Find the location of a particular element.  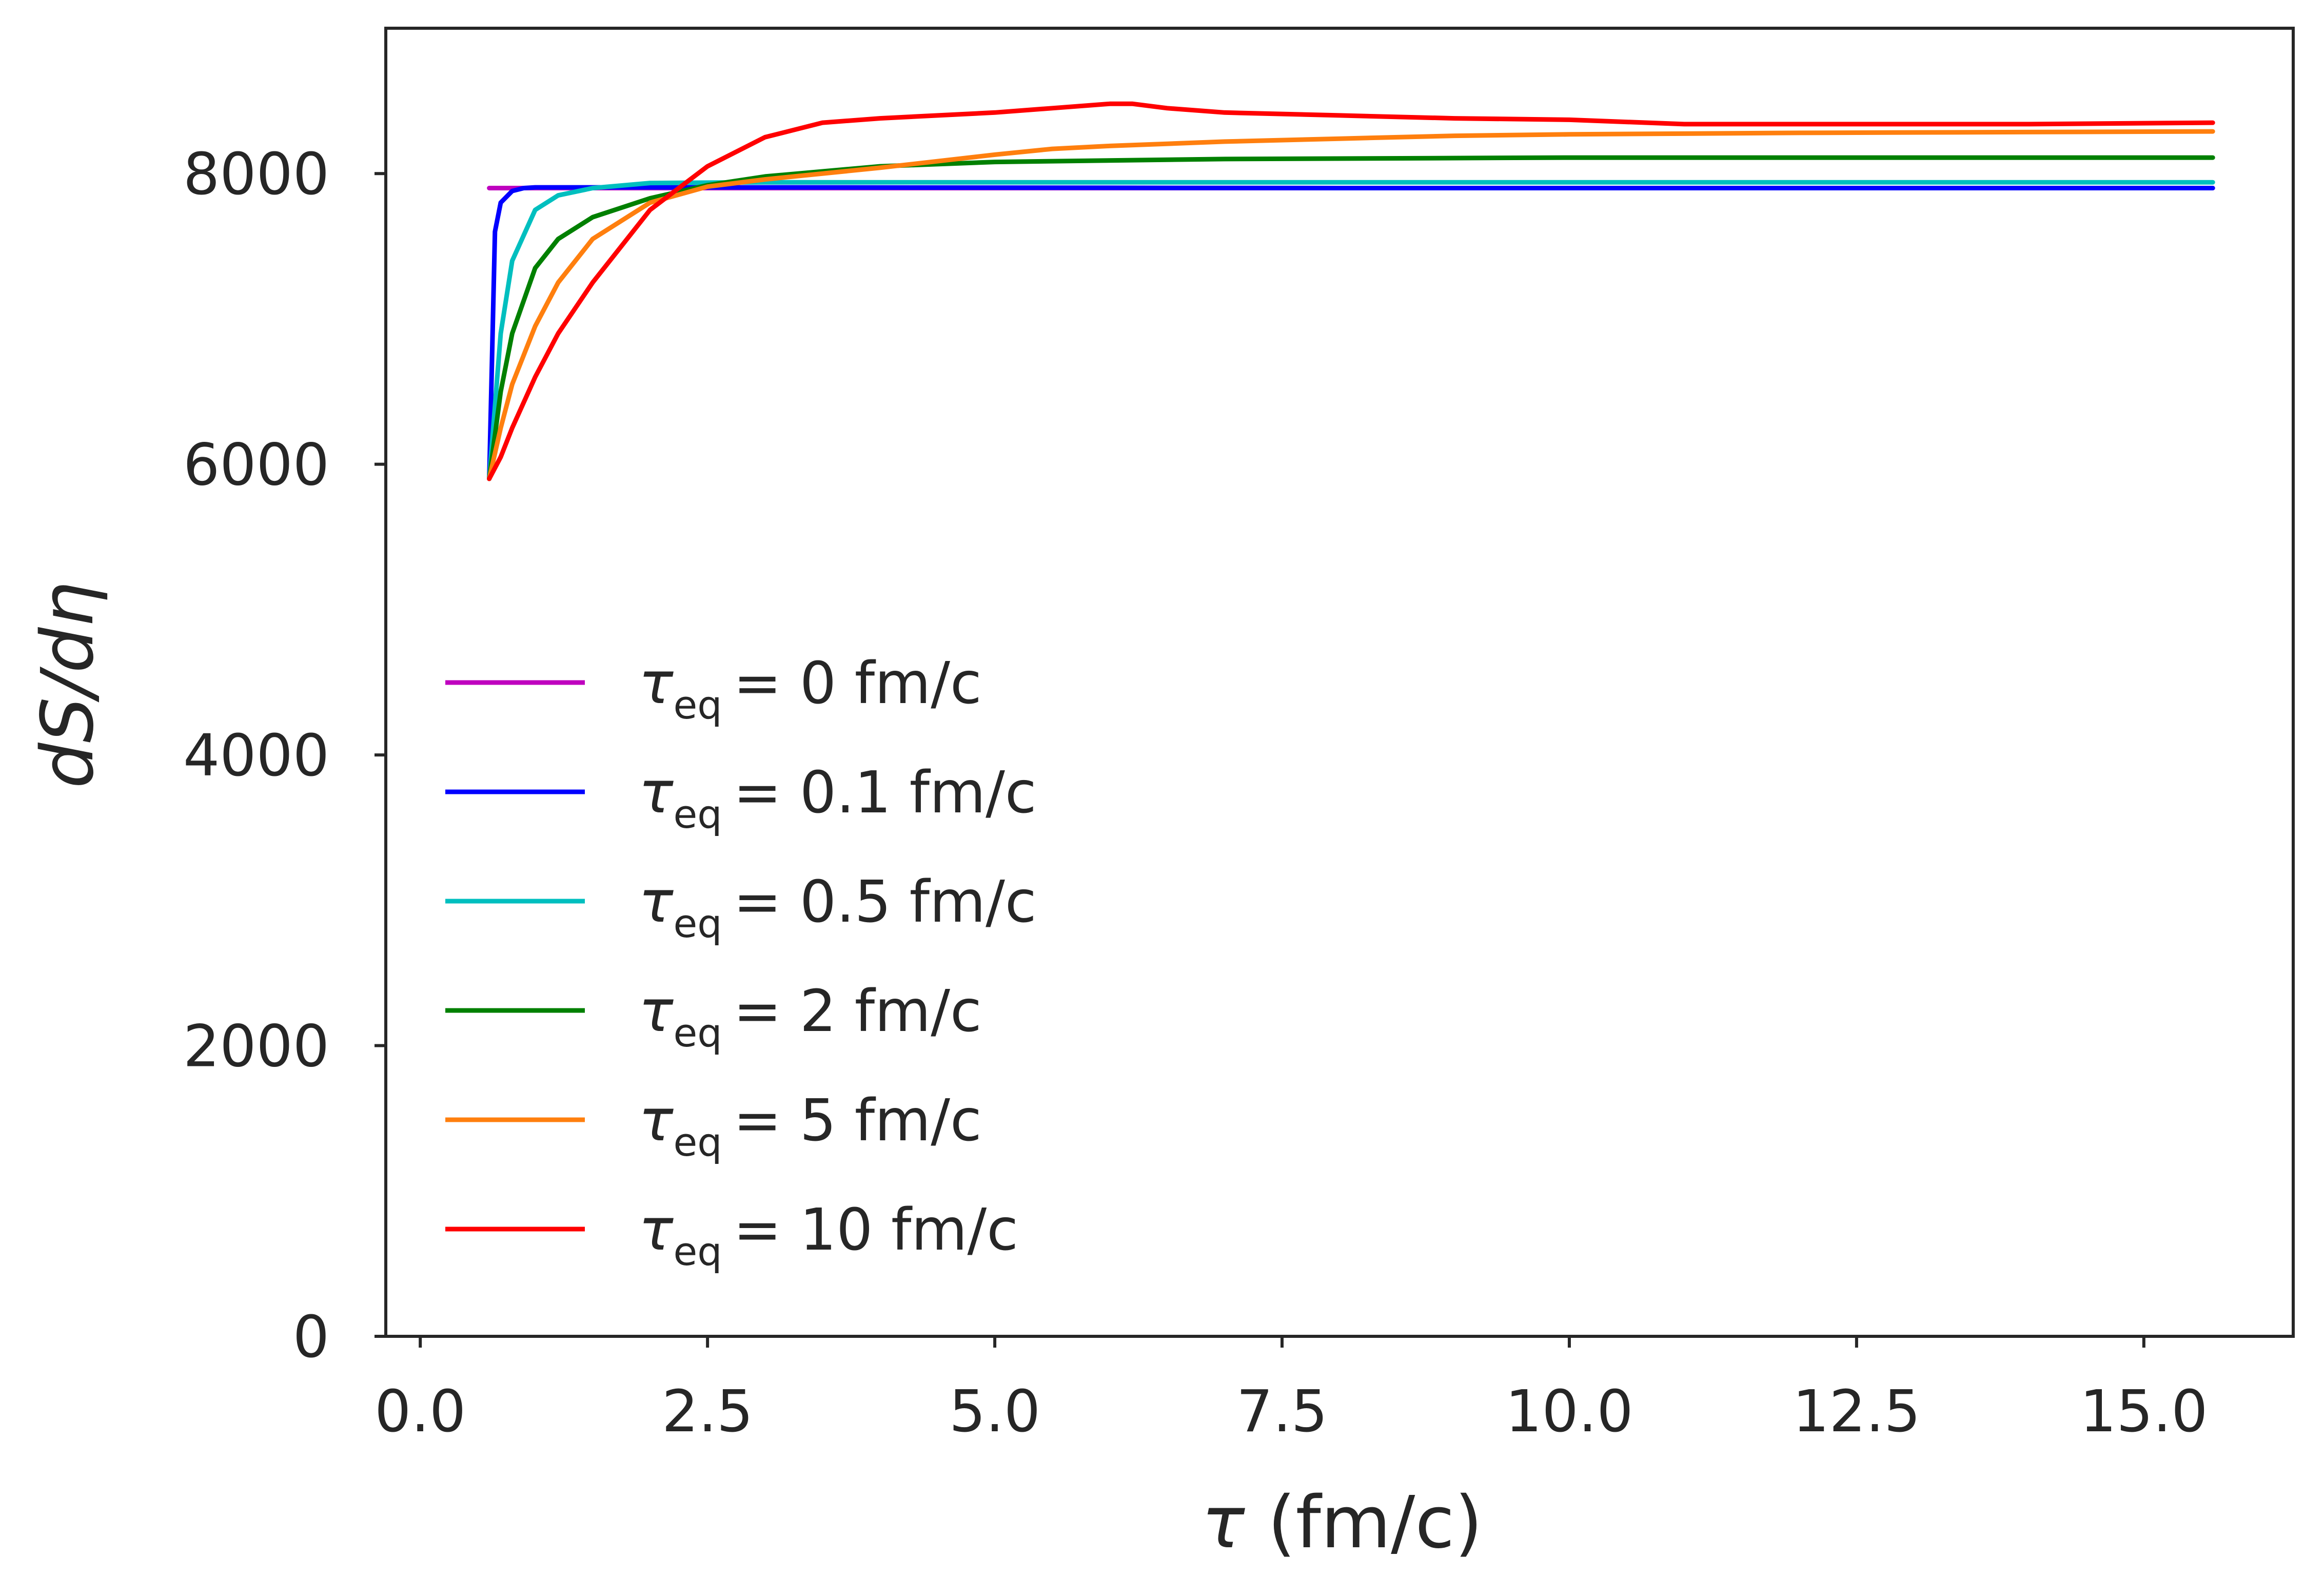

legend-value: = 10 fm/c is located at coordinates (875, 1230).